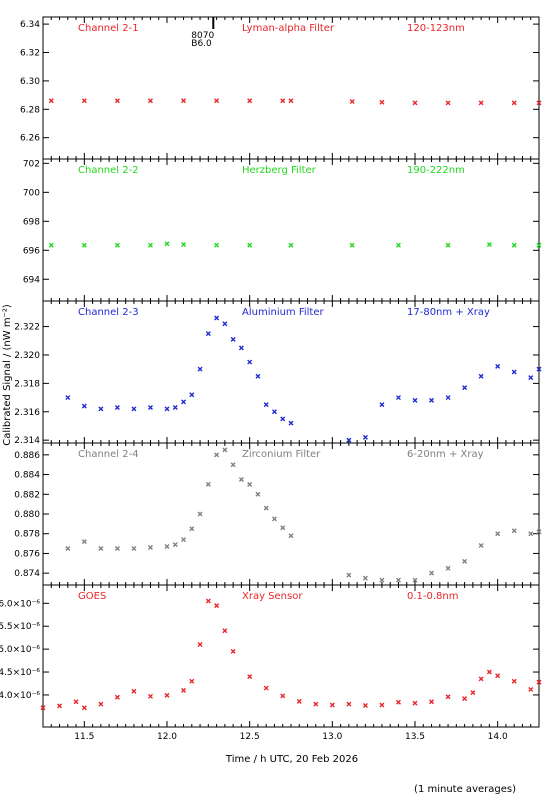  Describe the element at coordinates (20, 604) in the screenshot. I see `y-tick-label: 6.0×10⁻⁶` at that location.